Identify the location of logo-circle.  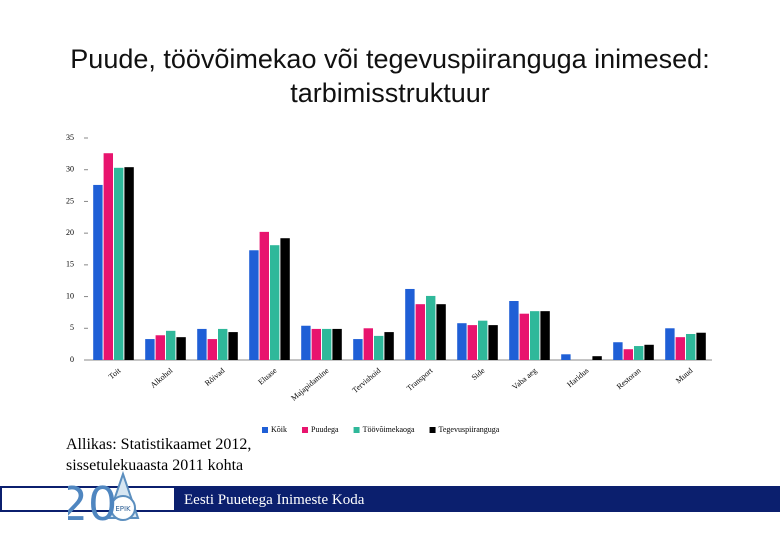
(123, 508).